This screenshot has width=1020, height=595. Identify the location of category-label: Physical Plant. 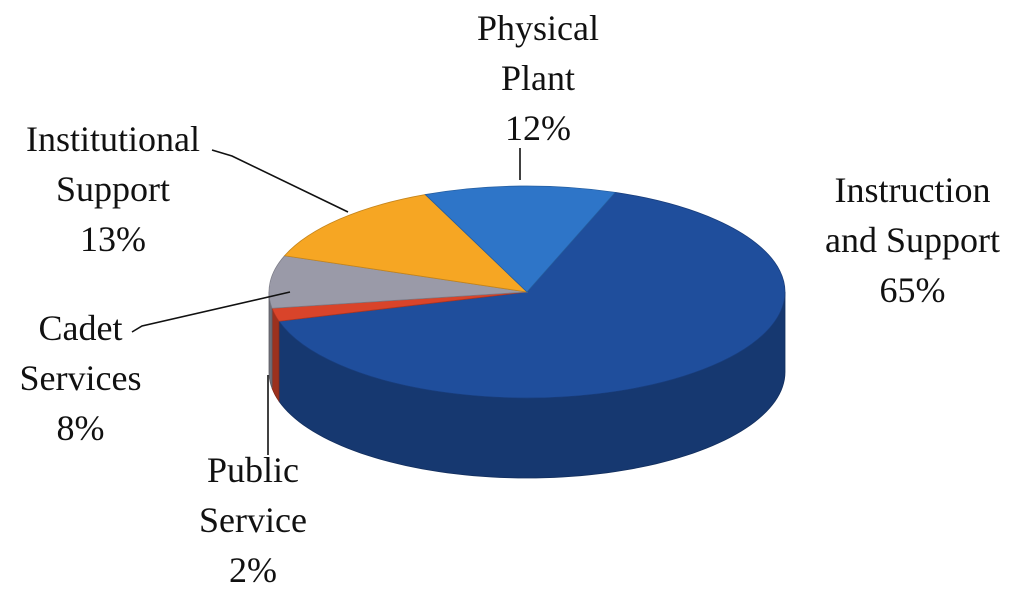
(538, 53).